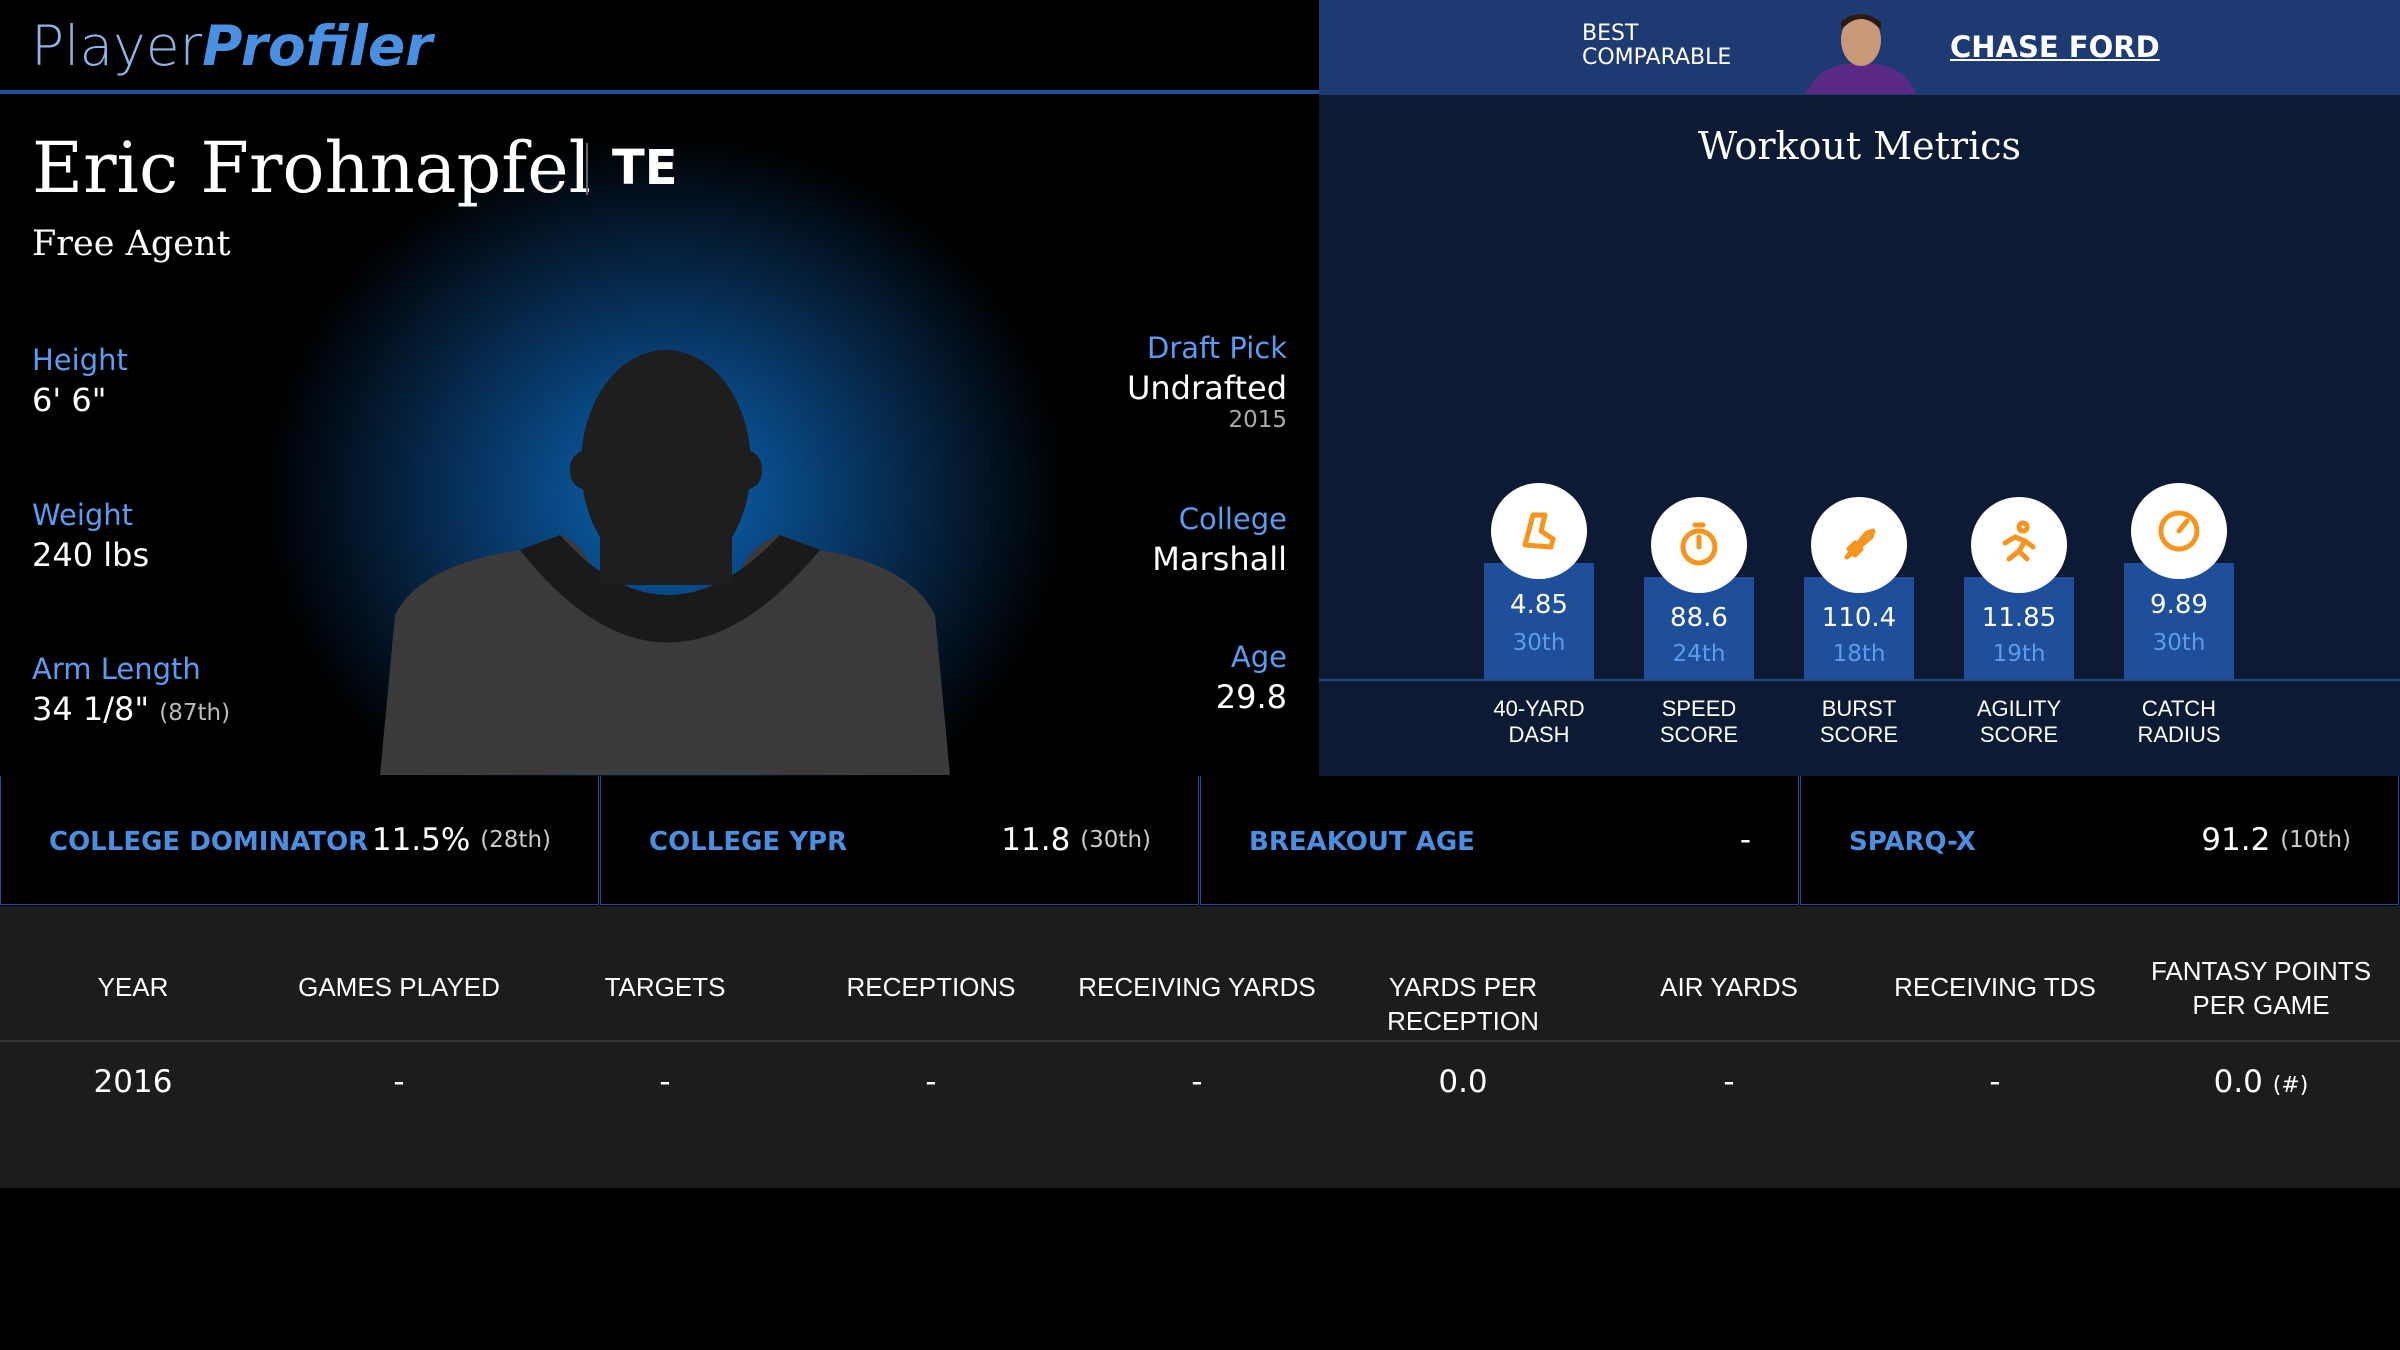  Describe the element at coordinates (2261, 988) in the screenshot. I see `column-header: FANTASY POINTS PER GAME` at that location.